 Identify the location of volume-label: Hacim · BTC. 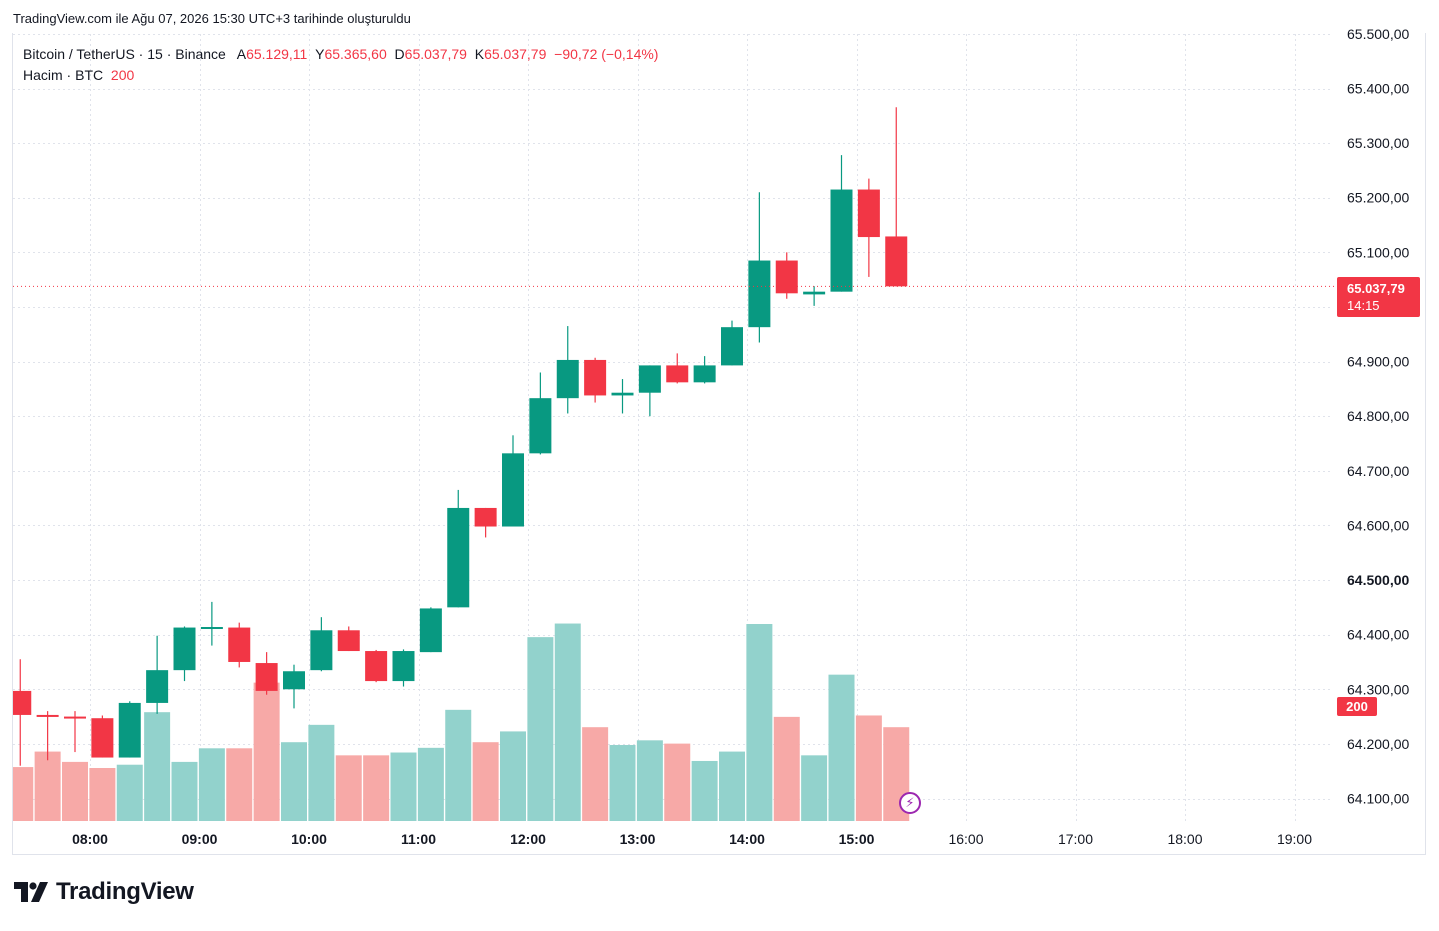
(63, 75).